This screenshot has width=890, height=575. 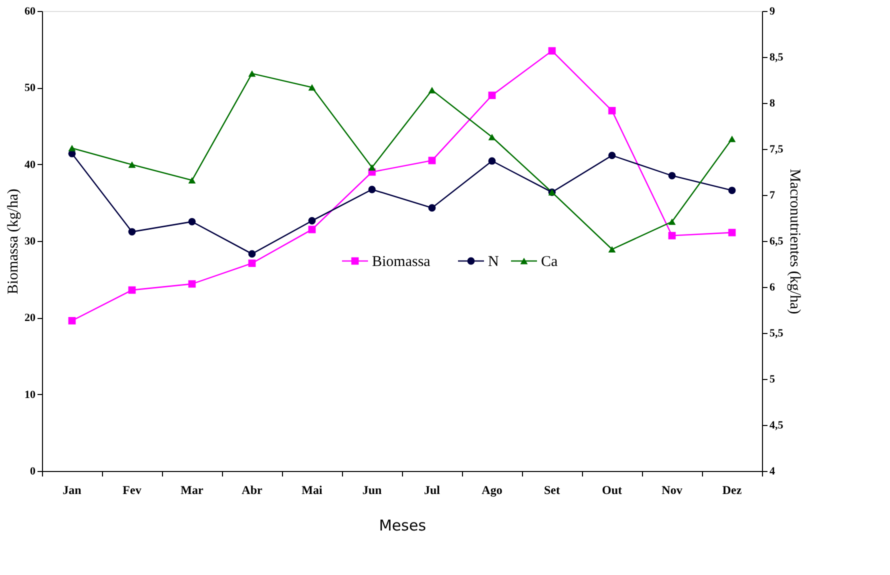 I want to click on x-tick-label: Mai, so click(x=312, y=490).